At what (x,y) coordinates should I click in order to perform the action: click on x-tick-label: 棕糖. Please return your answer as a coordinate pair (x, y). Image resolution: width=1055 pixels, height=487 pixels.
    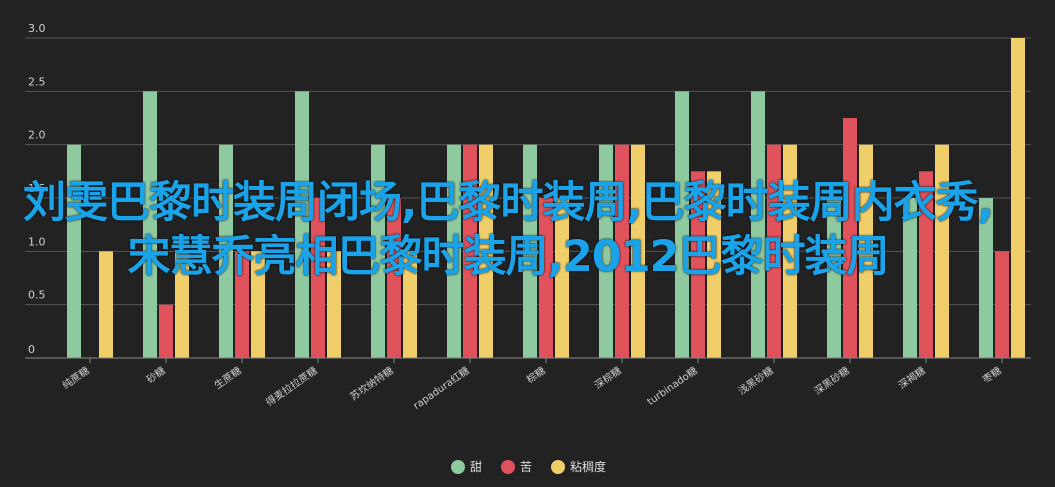
    Looking at the image, I should click on (536, 375).